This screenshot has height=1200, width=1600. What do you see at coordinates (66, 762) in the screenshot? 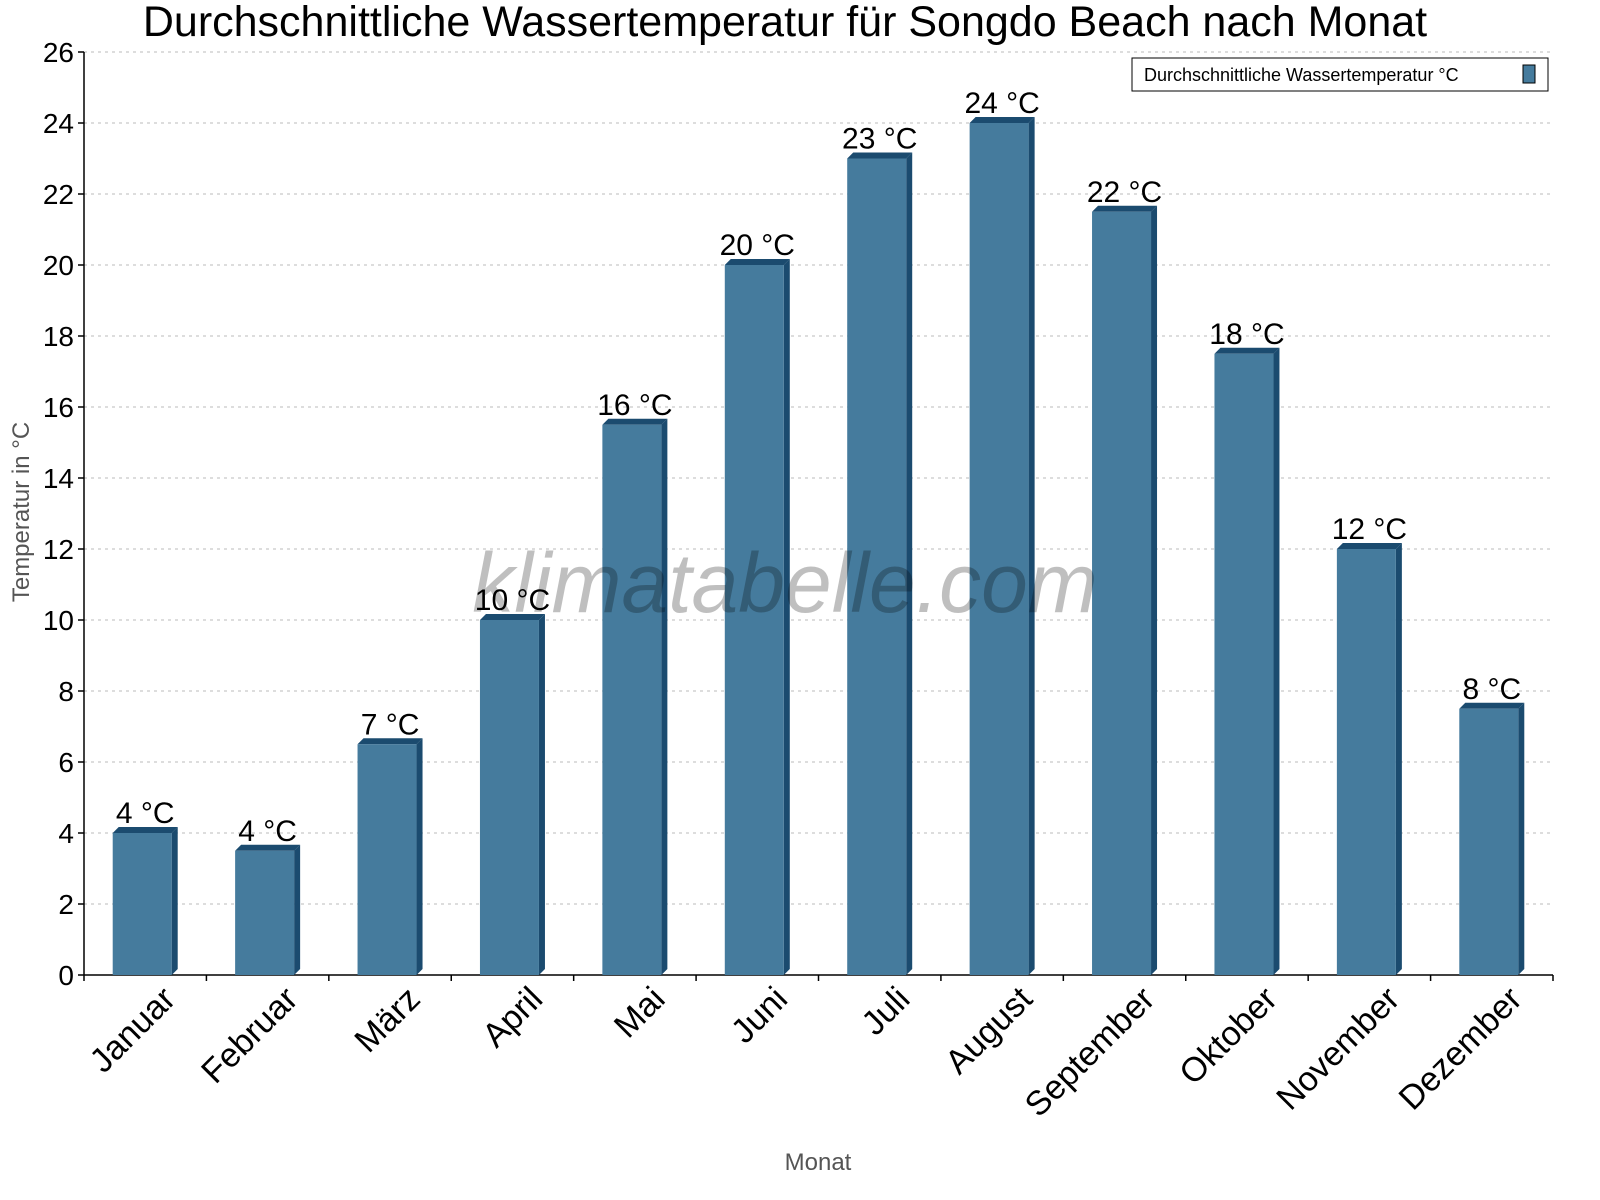
I see `y-tick-label: 6` at bounding box center [66, 762].